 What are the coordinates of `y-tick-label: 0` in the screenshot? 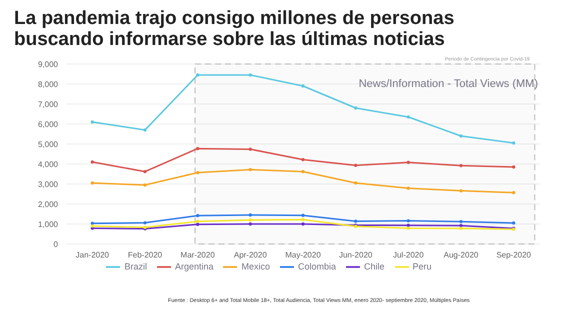 It's located at (56, 244).